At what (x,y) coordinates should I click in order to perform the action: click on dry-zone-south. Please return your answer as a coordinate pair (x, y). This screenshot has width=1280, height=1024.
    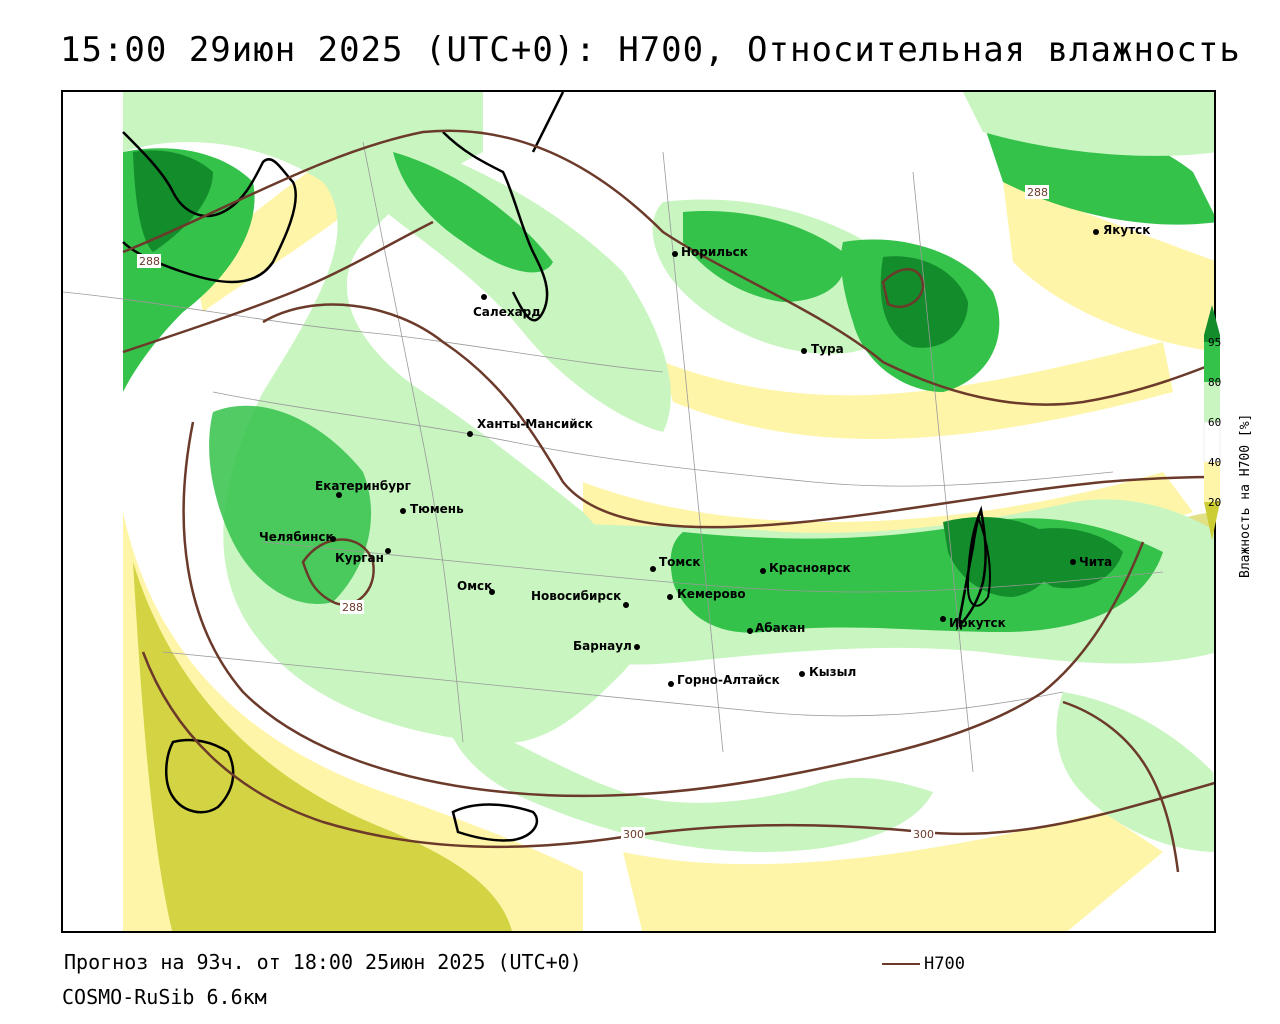
    Looking at the image, I should click on (893, 871).